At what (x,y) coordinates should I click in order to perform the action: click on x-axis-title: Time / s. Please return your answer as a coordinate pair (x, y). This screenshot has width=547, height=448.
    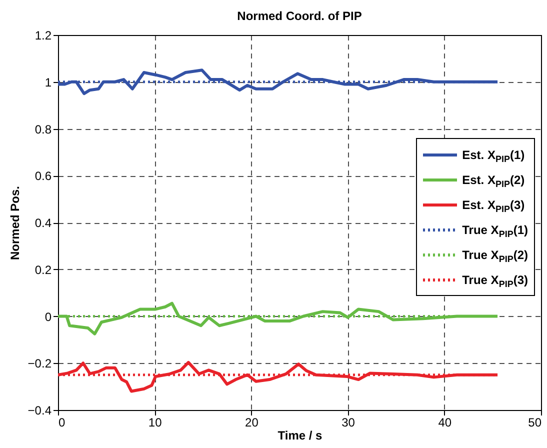
    Looking at the image, I should click on (300, 435).